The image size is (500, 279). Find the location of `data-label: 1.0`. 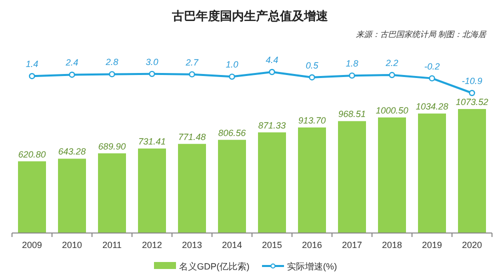

data-label: 1.0 is located at coordinates (232, 65).